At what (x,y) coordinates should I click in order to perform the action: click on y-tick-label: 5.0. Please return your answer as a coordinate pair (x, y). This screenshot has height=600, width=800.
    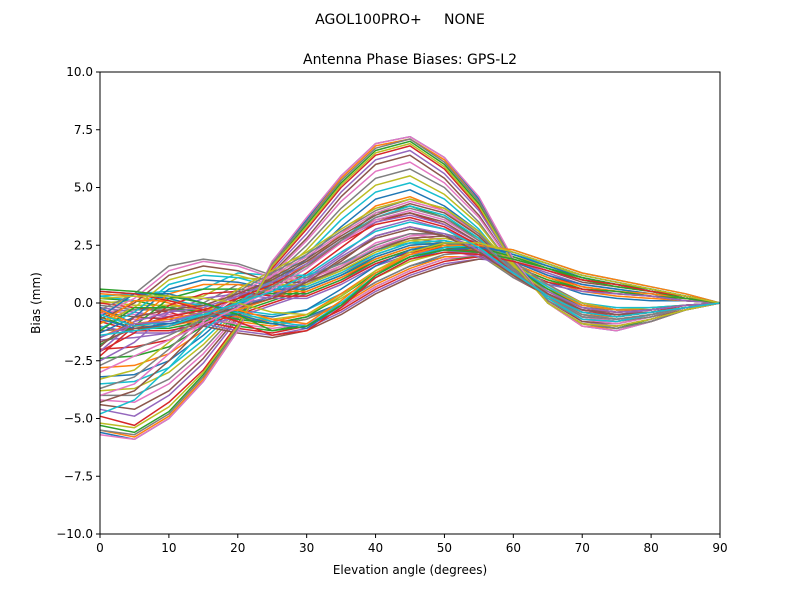
    Looking at the image, I should click on (83, 188).